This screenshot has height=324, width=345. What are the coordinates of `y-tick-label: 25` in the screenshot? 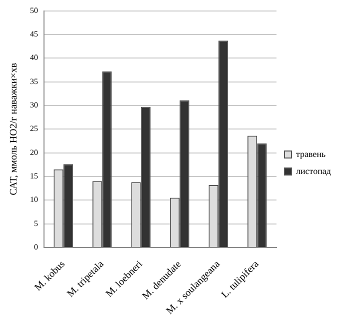 It's located at (34, 129).